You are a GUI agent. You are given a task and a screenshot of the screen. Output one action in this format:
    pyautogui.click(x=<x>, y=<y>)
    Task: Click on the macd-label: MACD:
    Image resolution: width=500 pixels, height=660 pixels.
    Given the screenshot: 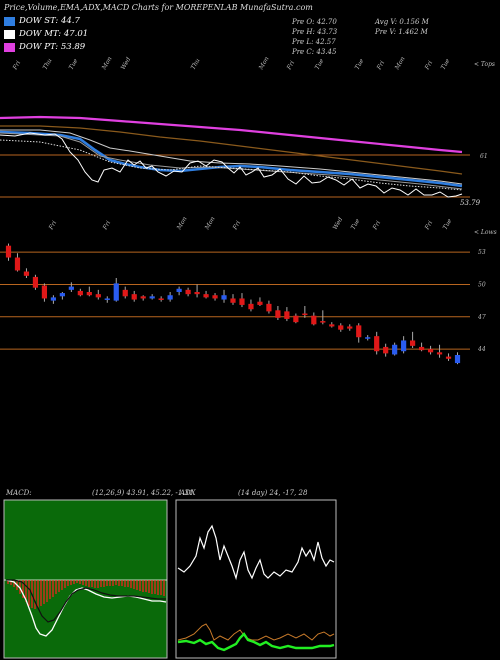 What is the action you would take?
    pyautogui.click(x=19, y=493)
    